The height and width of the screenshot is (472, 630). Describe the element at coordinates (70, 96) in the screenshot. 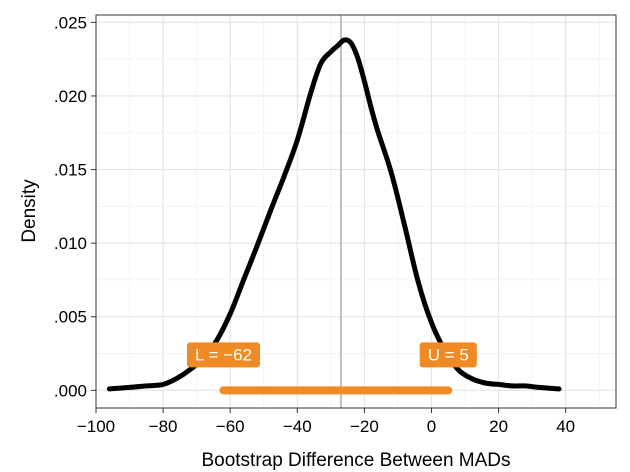

I see `y-tick-label: .020` at that location.